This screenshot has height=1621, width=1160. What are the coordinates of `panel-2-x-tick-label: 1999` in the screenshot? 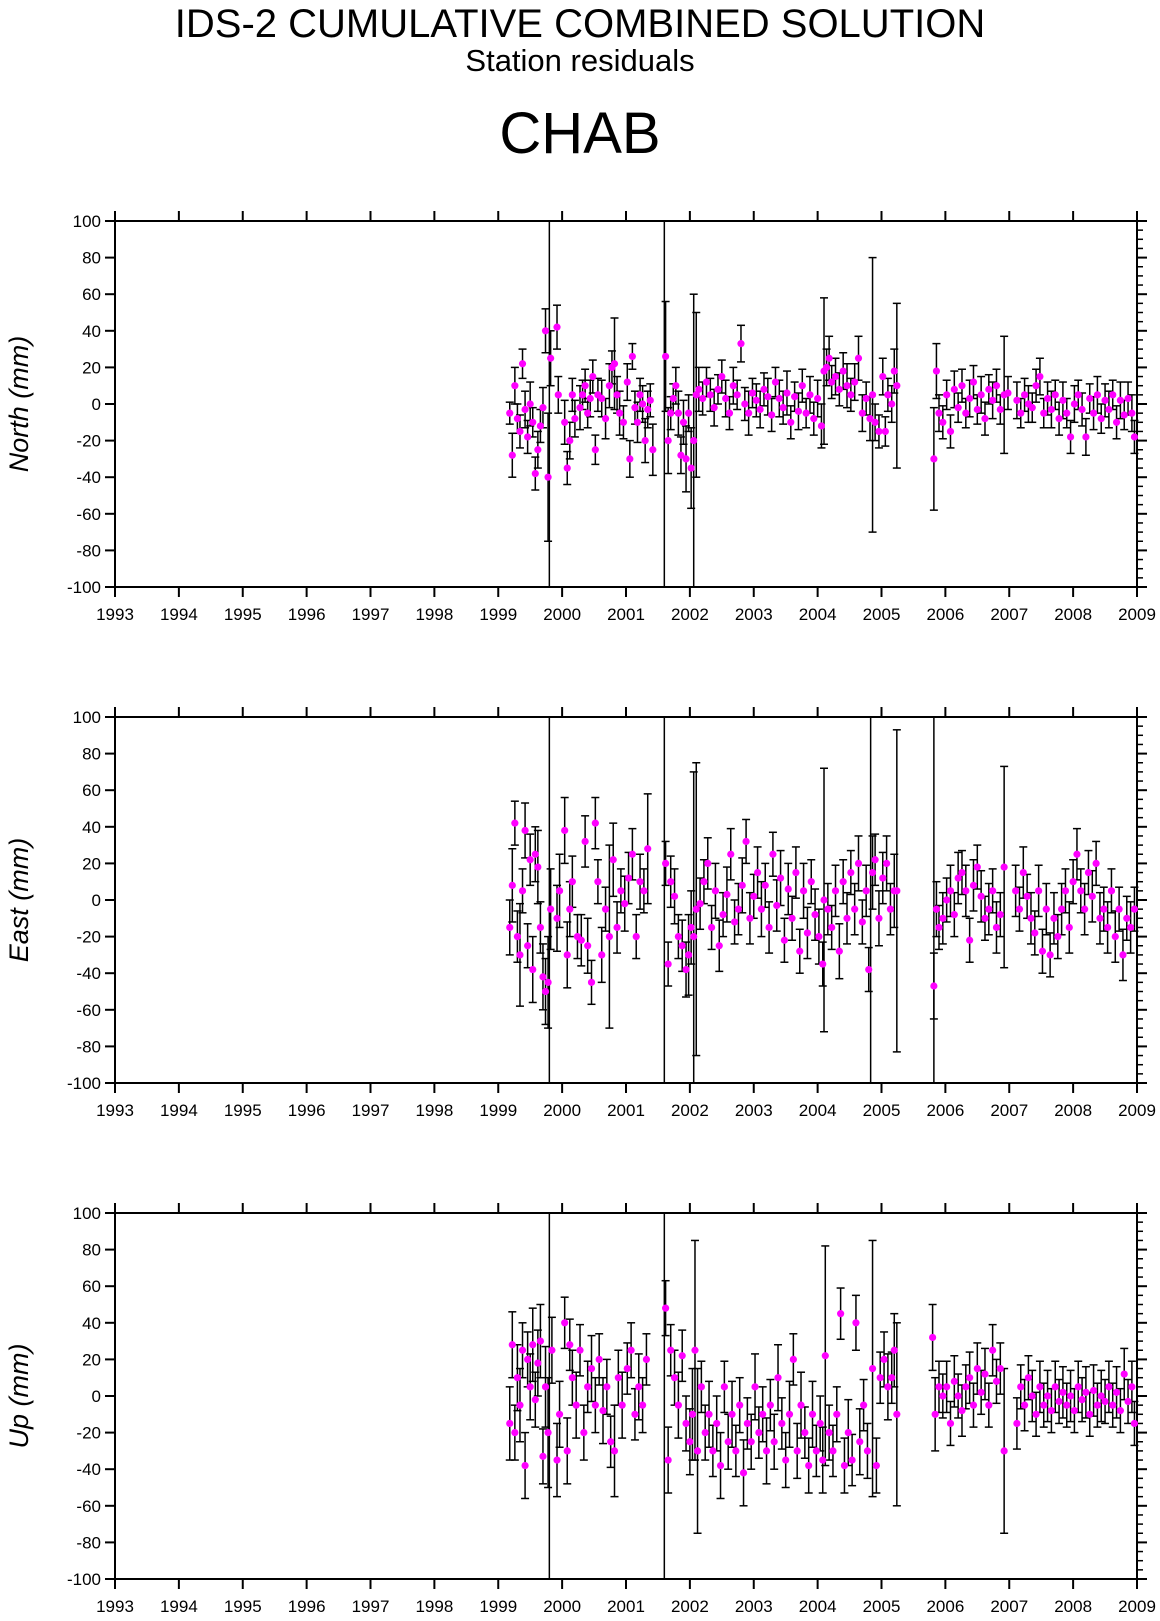 It's located at (498, 1110).